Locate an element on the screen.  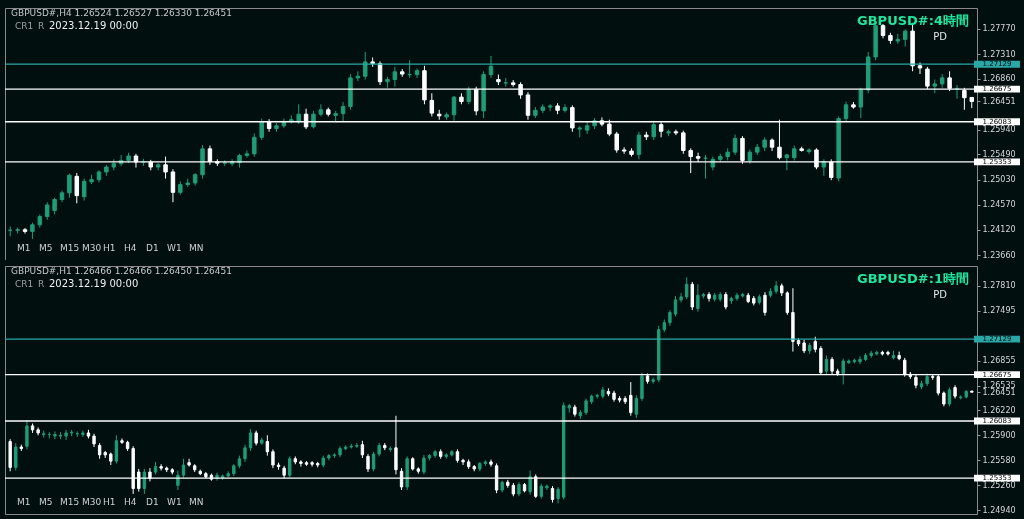
text: PD is located at coordinates (940, 294).